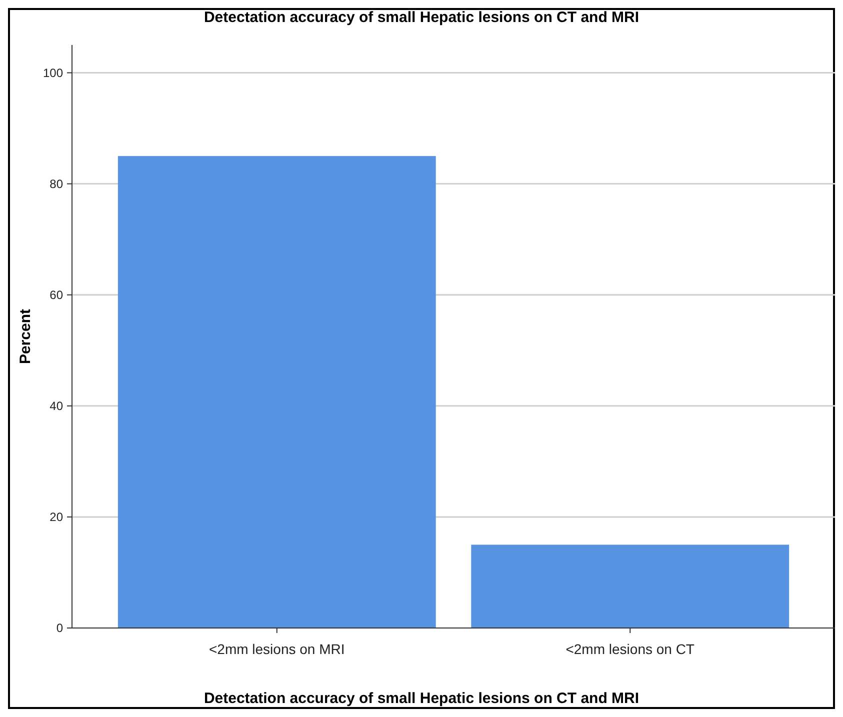 The width and height of the screenshot is (843, 717). What do you see at coordinates (57, 517) in the screenshot?
I see `y-tick-label: 20` at bounding box center [57, 517].